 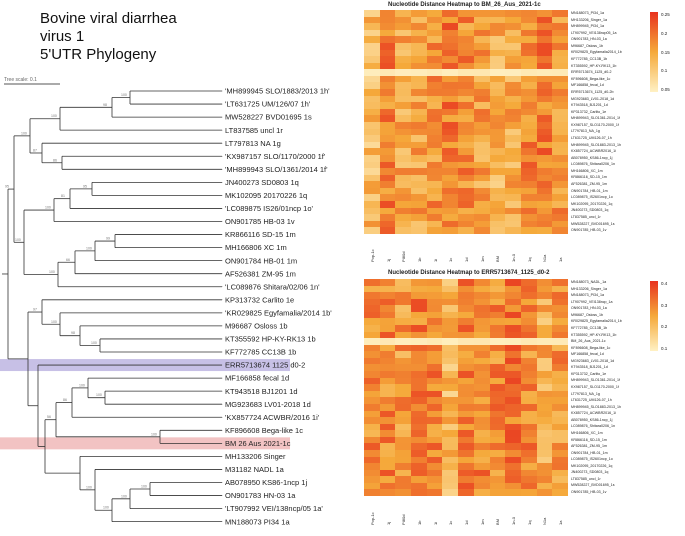 What do you see at coordinates (258, 443) in the screenshot?
I see `leaf-label: BM 26 Aus 2021-1c` at bounding box center [258, 443].